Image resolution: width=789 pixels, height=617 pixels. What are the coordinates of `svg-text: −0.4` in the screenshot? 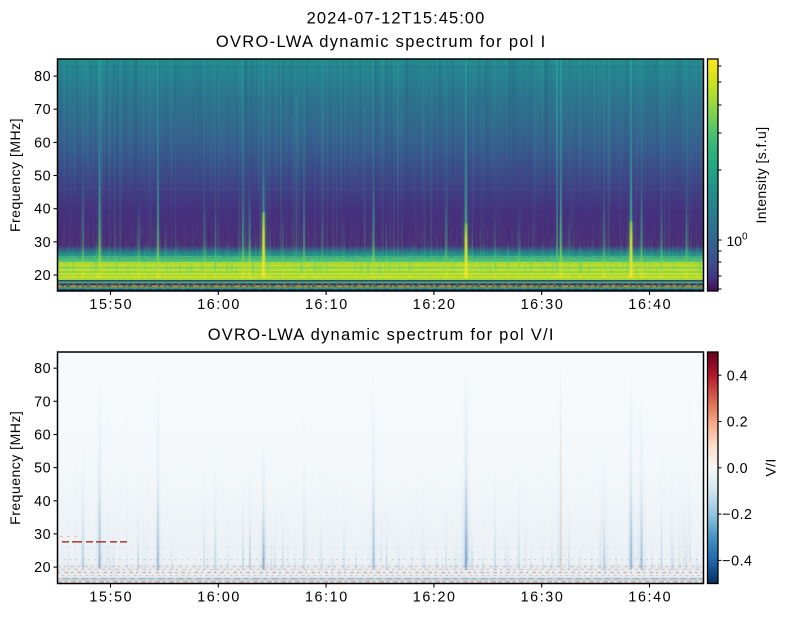 It's located at (737, 562).